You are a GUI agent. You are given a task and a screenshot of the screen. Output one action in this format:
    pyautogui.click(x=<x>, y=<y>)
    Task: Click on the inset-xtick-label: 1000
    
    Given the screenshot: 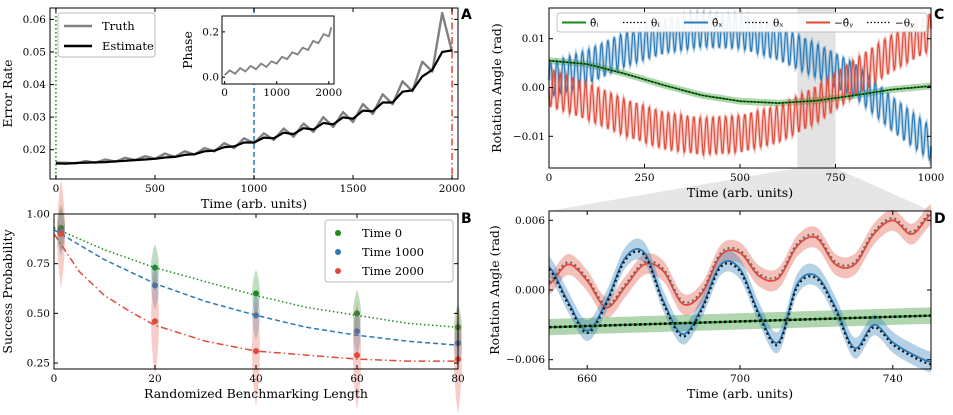 What is the action you would take?
    pyautogui.click(x=276, y=93)
    